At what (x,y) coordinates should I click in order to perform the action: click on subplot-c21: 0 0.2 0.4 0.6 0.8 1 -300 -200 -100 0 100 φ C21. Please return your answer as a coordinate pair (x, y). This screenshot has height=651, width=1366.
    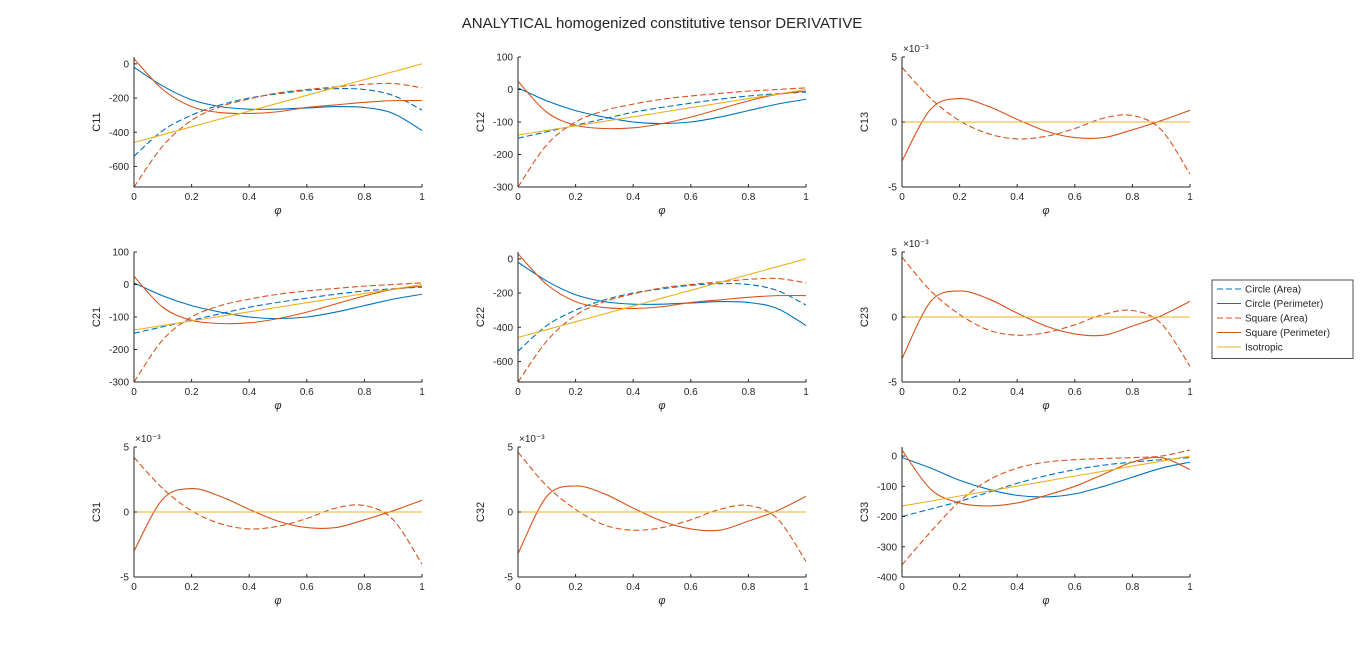
    Looking at the image, I should click on (258, 330).